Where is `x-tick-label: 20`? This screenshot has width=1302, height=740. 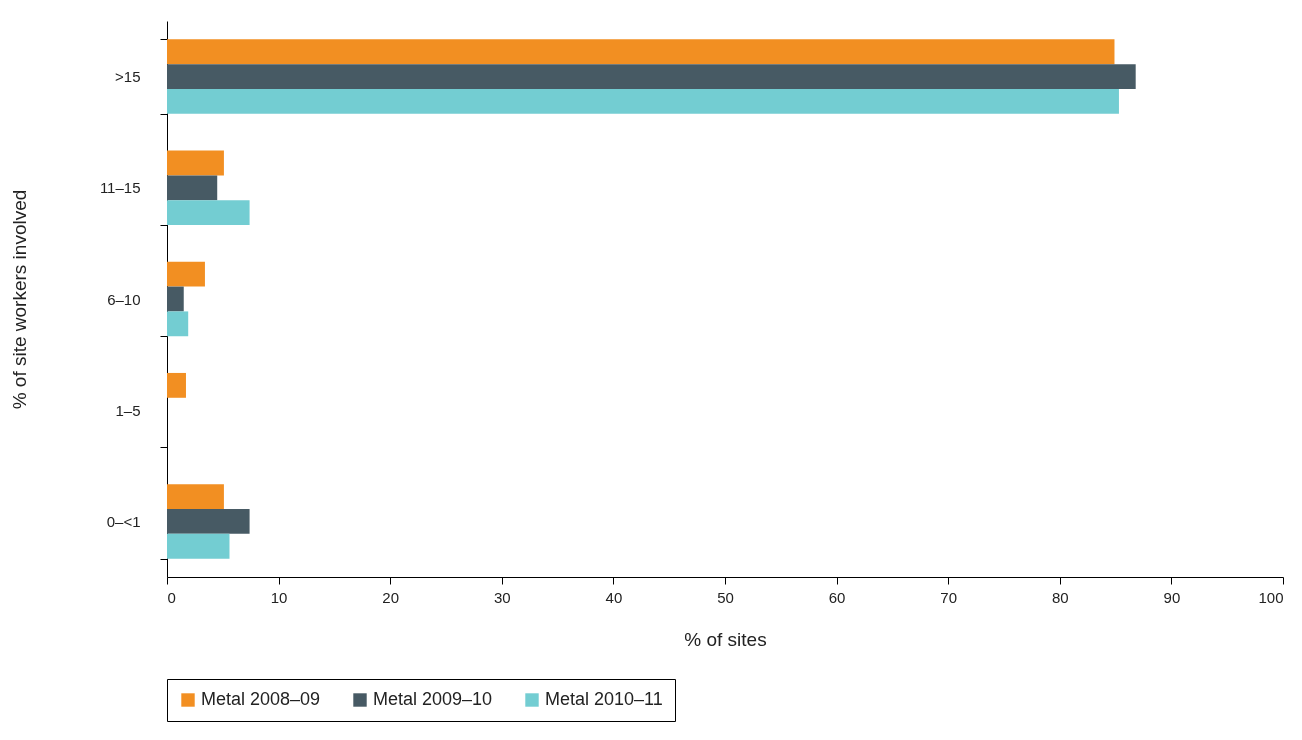
x-tick-label: 20 is located at coordinates (391, 597).